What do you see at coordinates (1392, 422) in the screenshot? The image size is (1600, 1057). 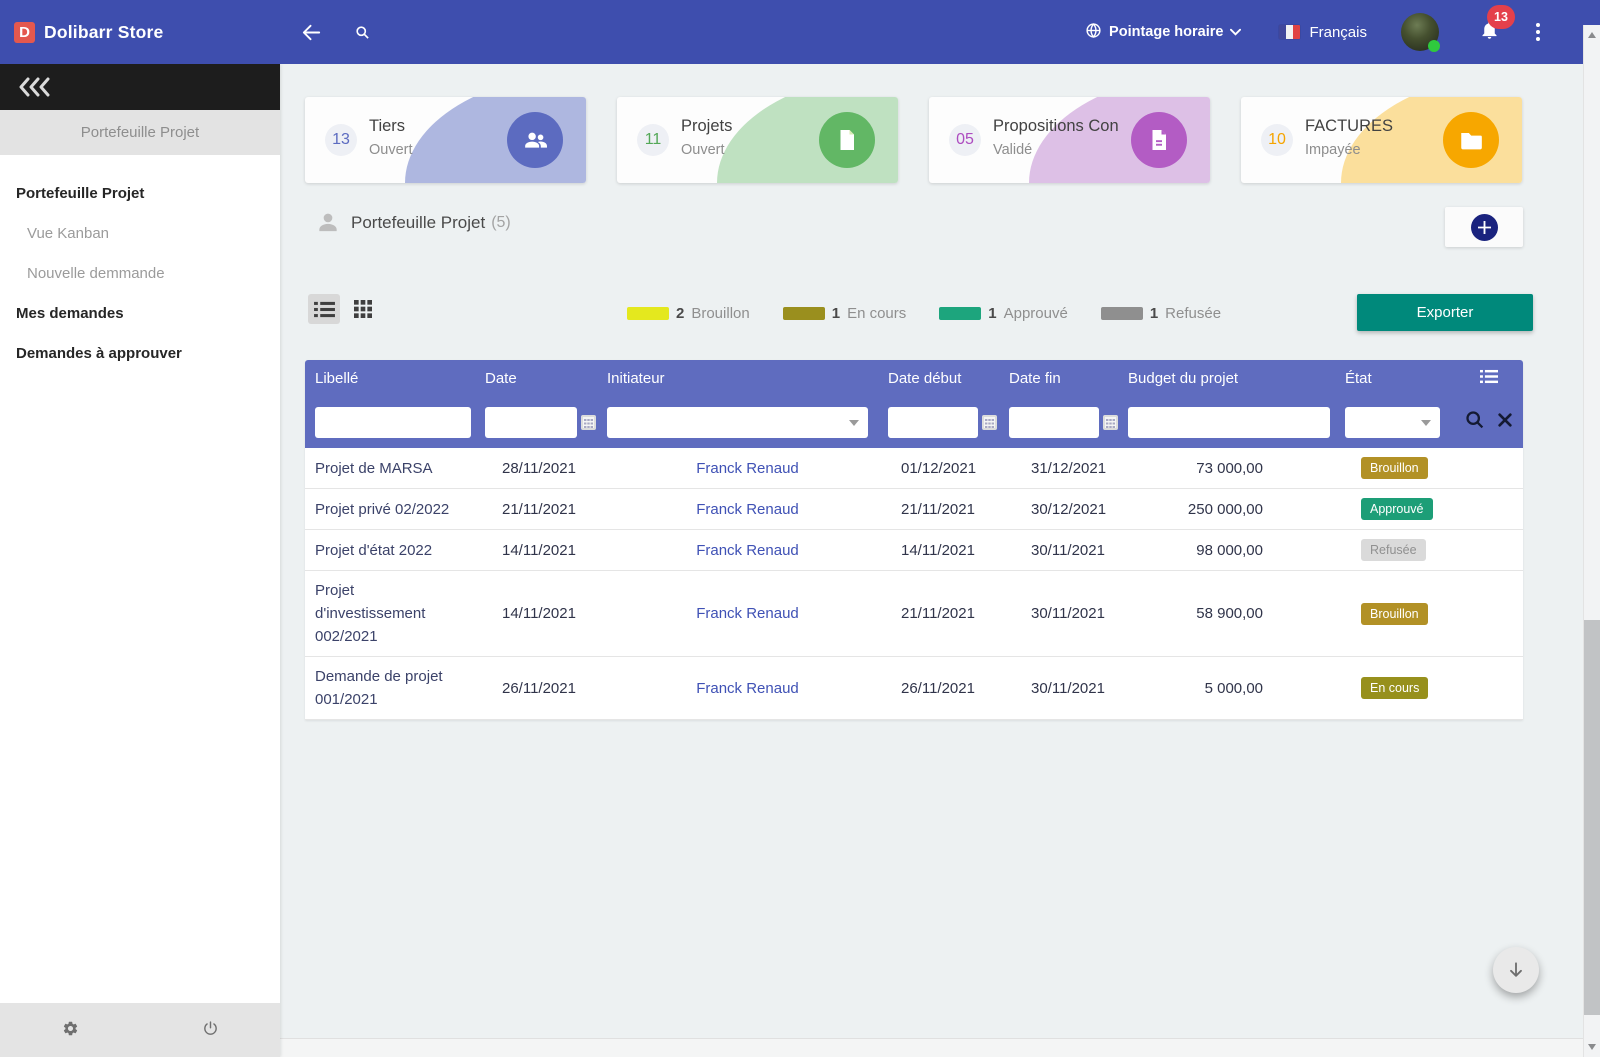 I see `filter-etat-select` at bounding box center [1392, 422].